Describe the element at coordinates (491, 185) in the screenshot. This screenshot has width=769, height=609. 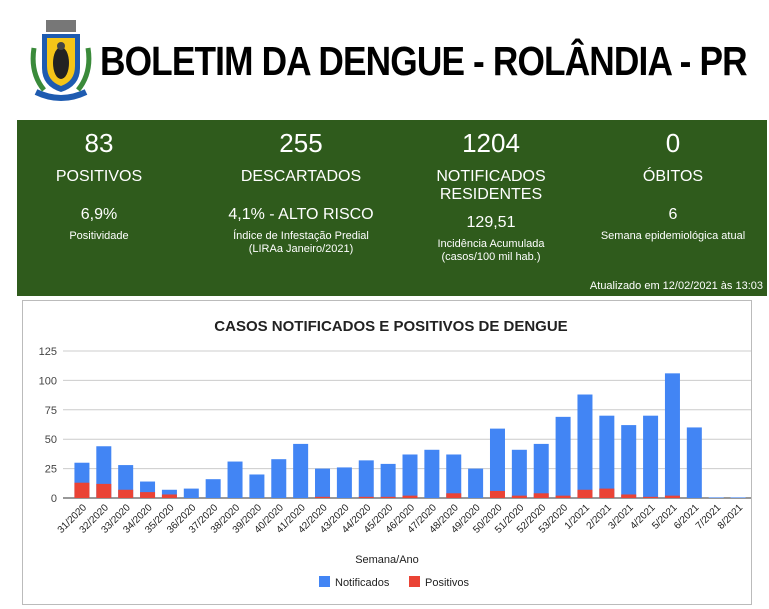
I see `stat-label: NOTIFICADOS RESIDENTES` at that location.